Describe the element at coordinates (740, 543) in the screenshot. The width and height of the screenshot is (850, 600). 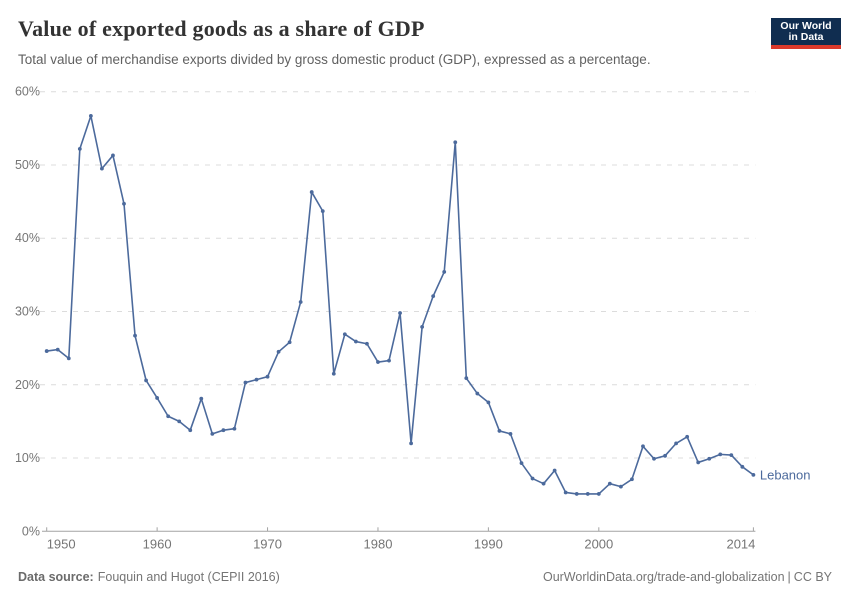
I see `x-tick-label: 2014` at that location.